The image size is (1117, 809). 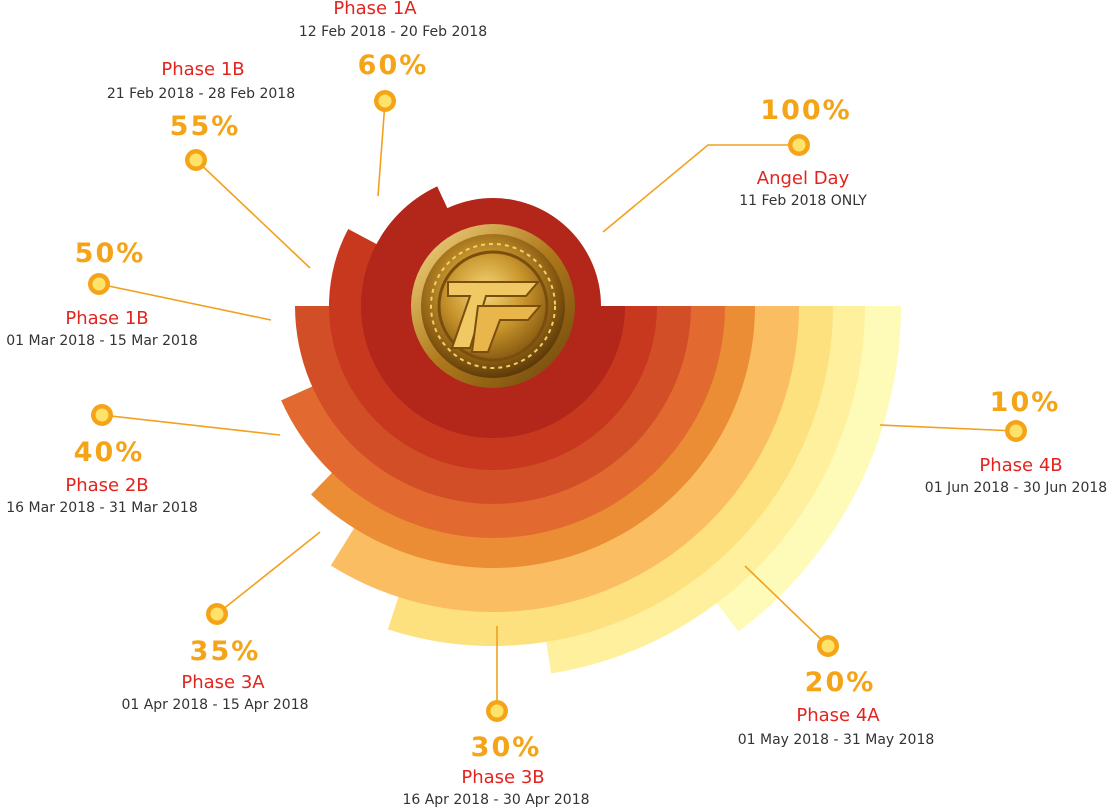 What do you see at coordinates (223, 682) in the screenshot?
I see `phase-label: Phase 3A` at bounding box center [223, 682].